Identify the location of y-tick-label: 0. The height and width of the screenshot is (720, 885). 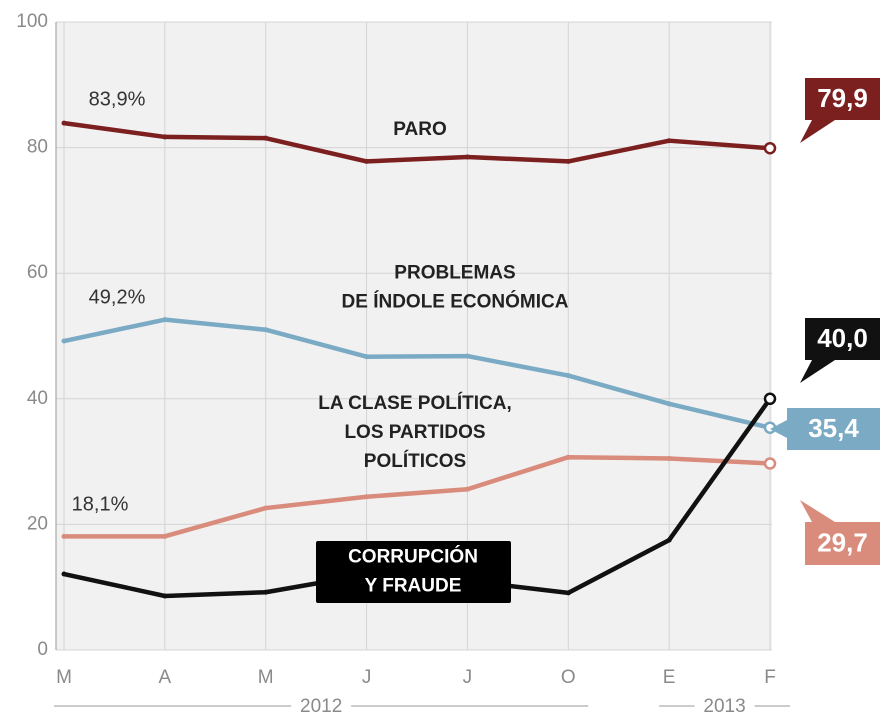
(42, 649).